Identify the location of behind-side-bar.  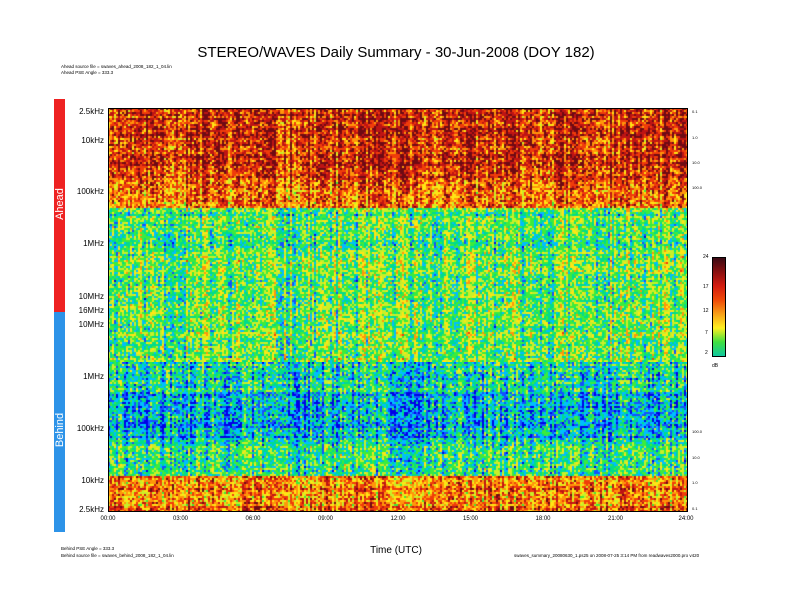
(59, 422).